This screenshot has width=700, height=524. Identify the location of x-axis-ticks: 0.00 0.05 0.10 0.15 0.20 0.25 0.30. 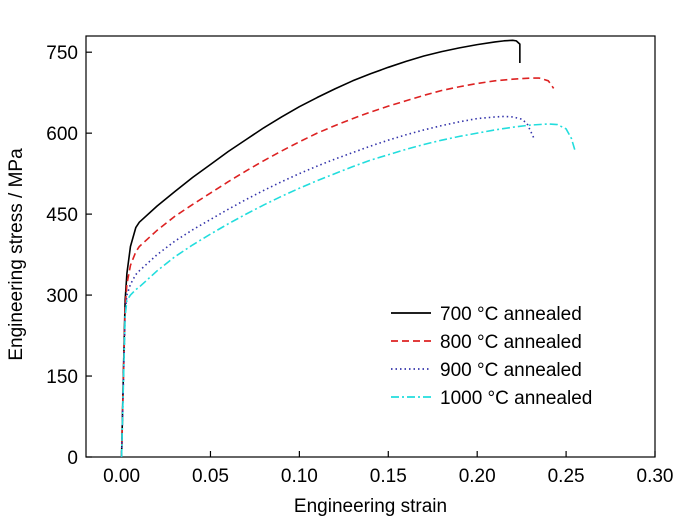
(388, 469).